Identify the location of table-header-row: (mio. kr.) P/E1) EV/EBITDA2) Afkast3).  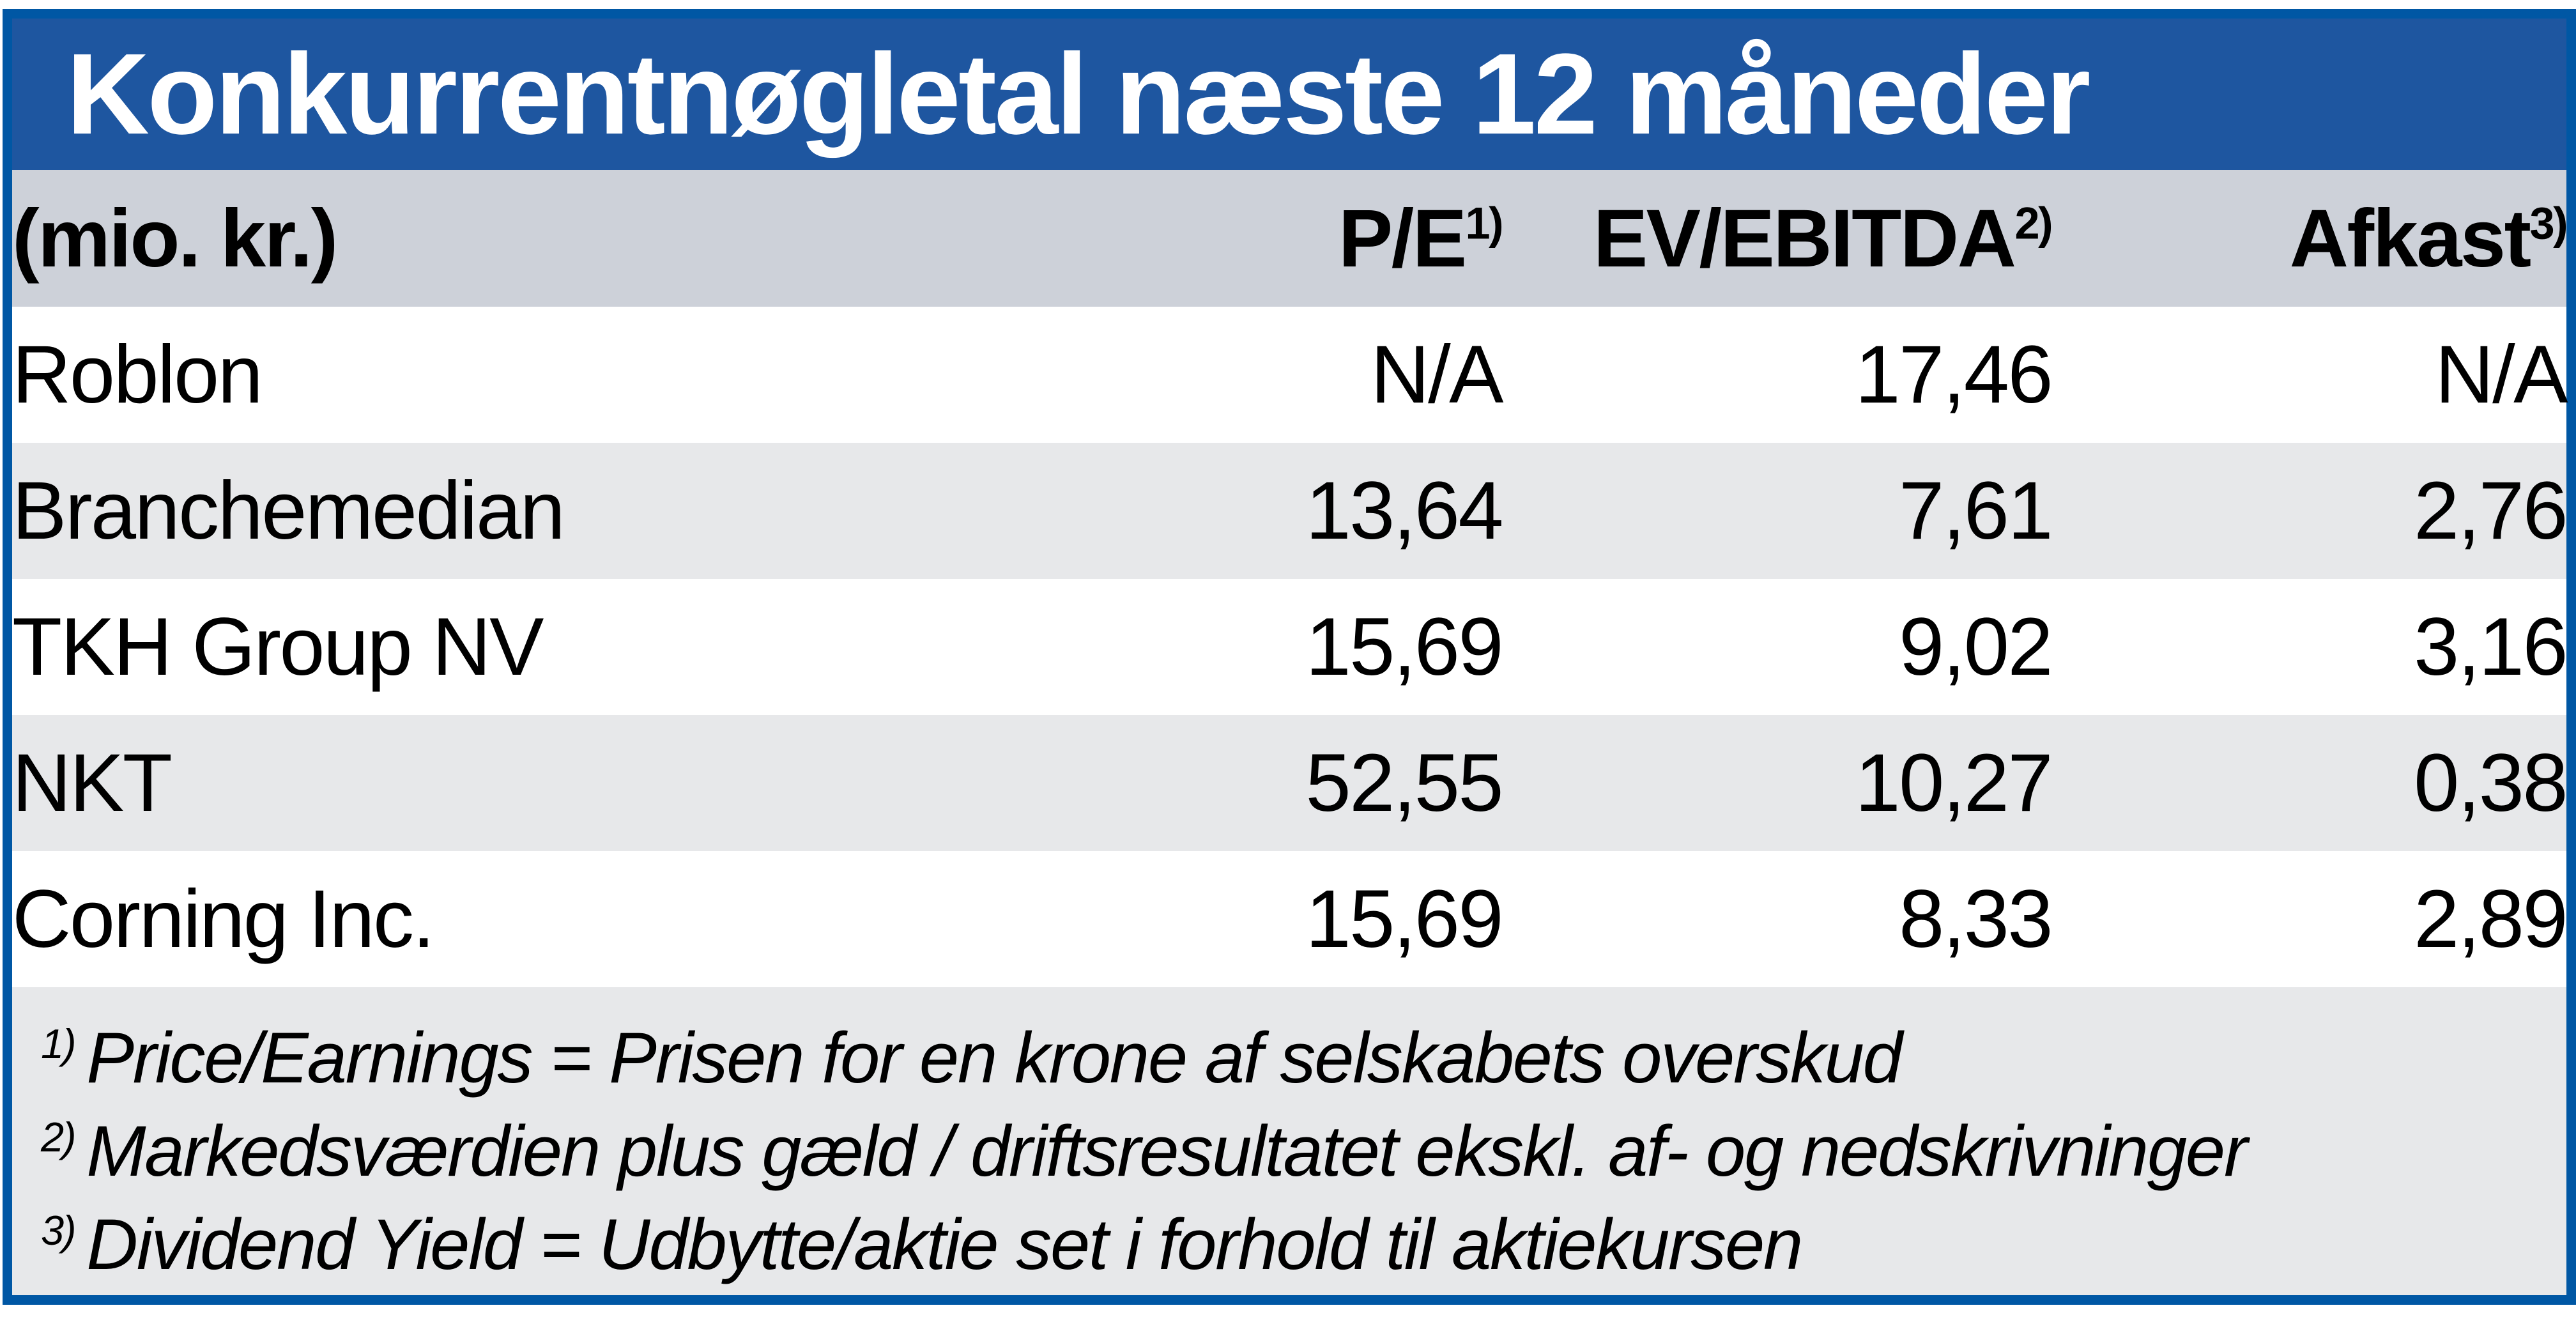
(1290, 239).